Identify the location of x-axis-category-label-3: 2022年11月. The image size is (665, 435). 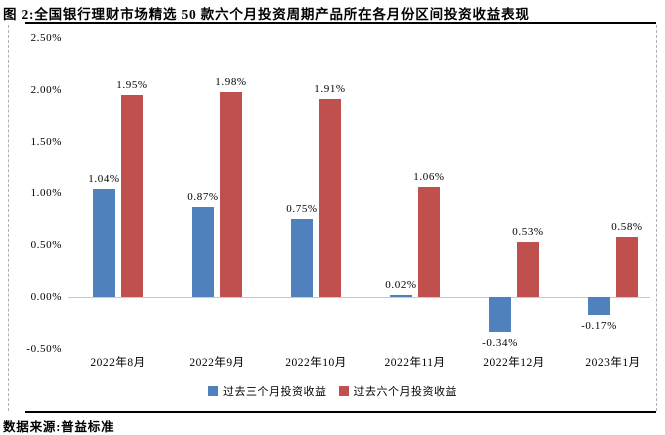
(415, 363).